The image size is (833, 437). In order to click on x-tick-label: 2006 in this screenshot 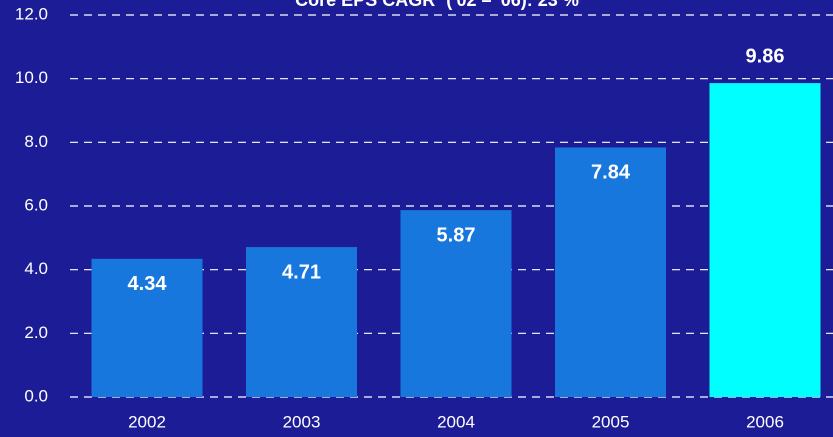, I will do `click(765, 421)`.